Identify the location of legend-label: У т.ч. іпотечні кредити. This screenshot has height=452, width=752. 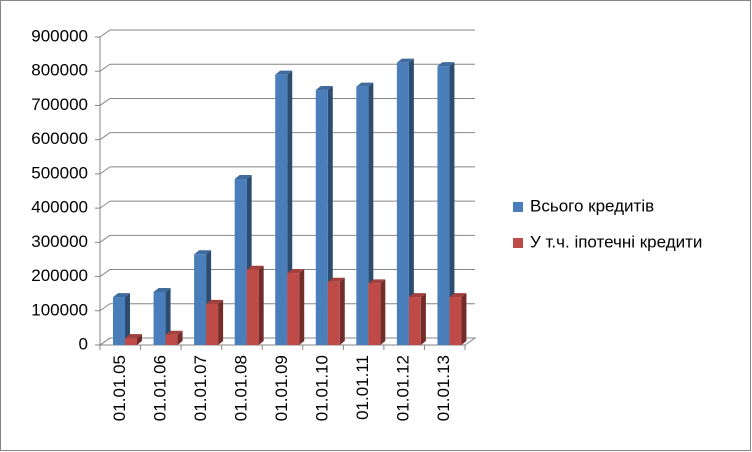
(616, 241).